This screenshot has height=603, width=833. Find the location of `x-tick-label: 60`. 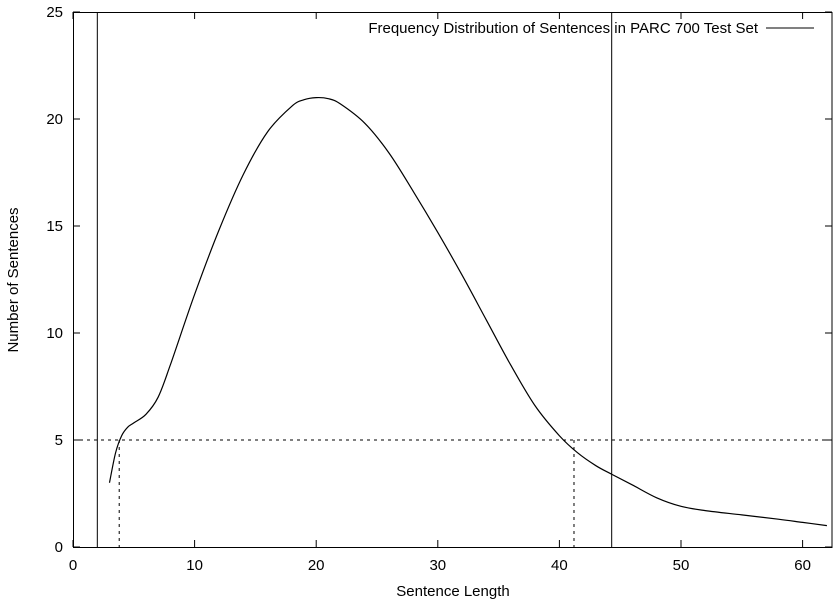

x-tick-label: 60 is located at coordinates (802, 565).